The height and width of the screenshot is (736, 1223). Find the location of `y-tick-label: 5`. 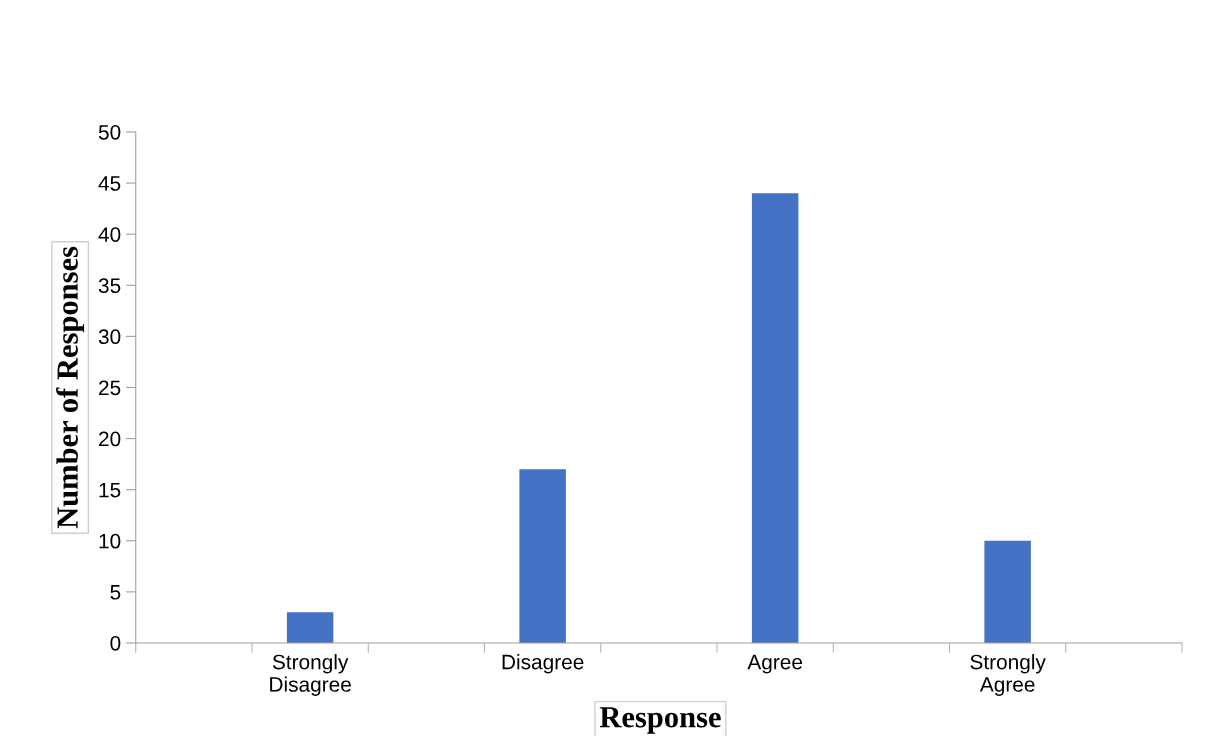

y-tick-label: 5 is located at coordinates (115, 592).